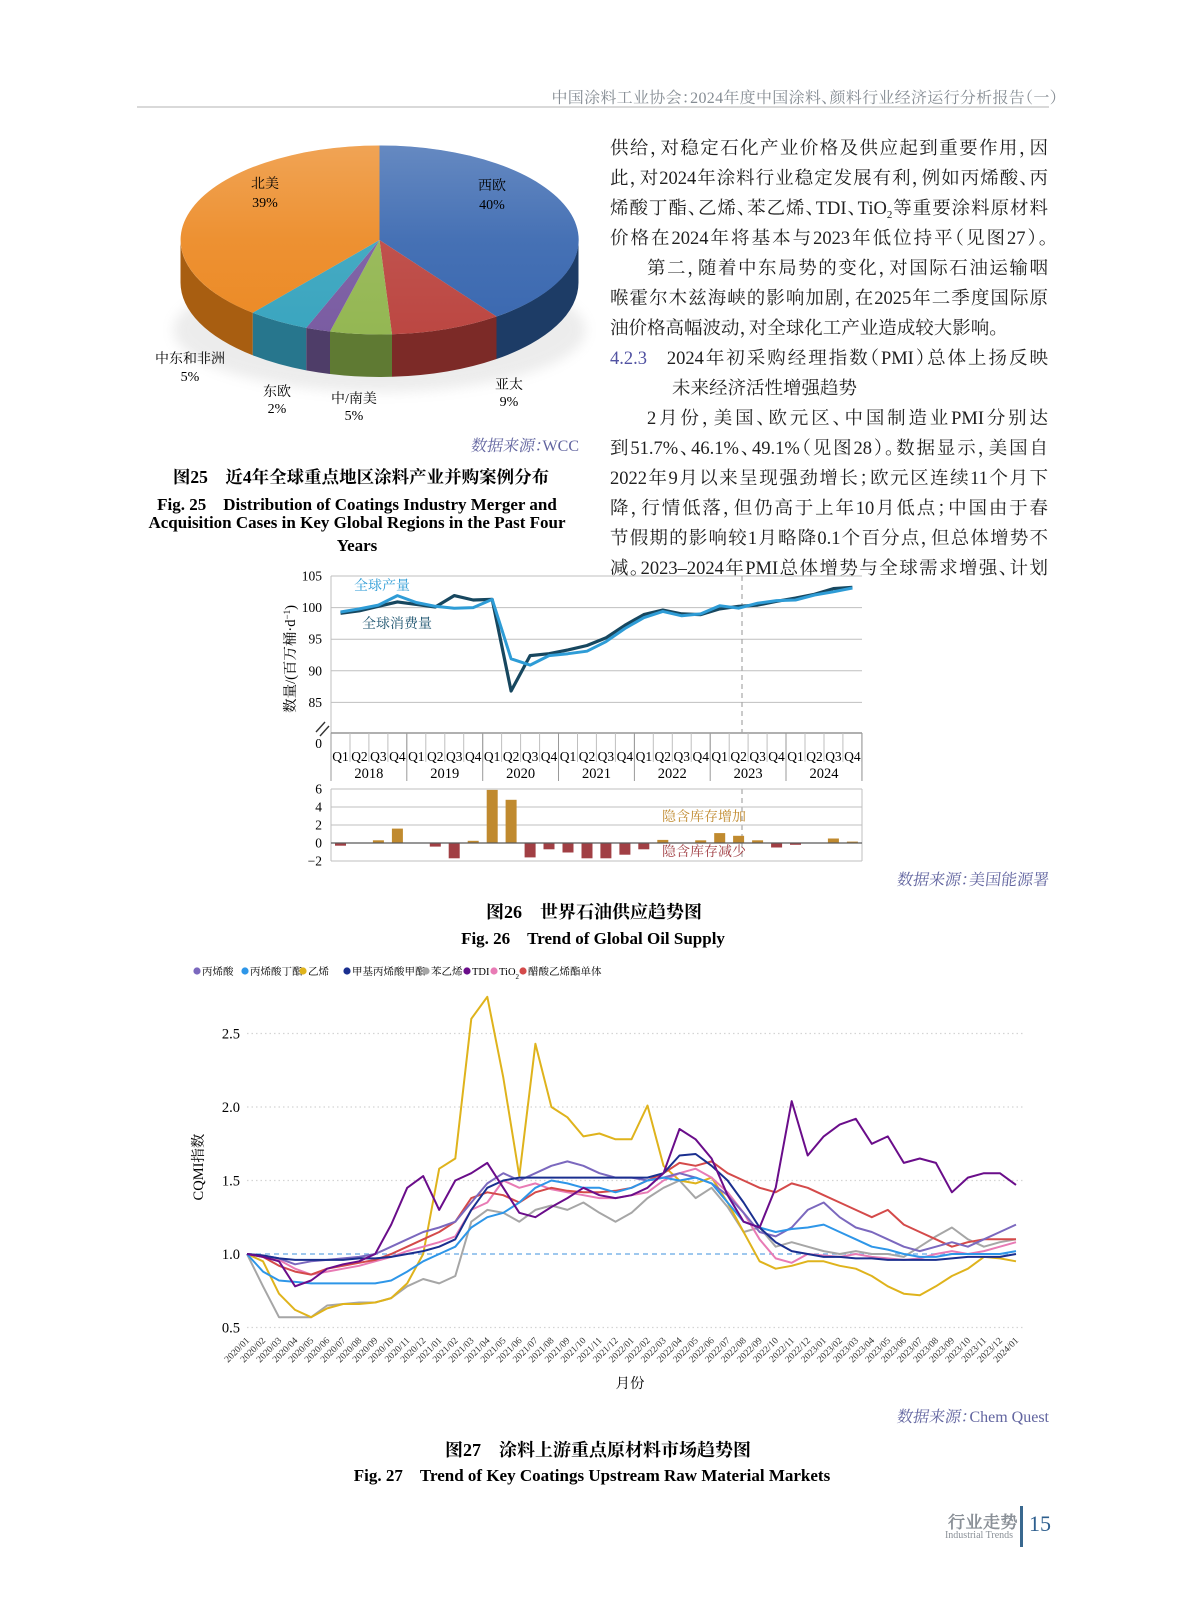  Describe the element at coordinates (231, 1035) in the screenshot. I see `svg-text: 2.5` at that location.